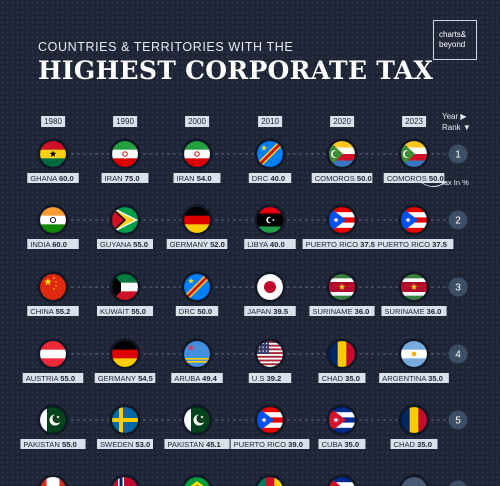 This screenshot has height=486, width=500. I want to click on value-label: ARGENTINA 35.0, so click(414, 378).